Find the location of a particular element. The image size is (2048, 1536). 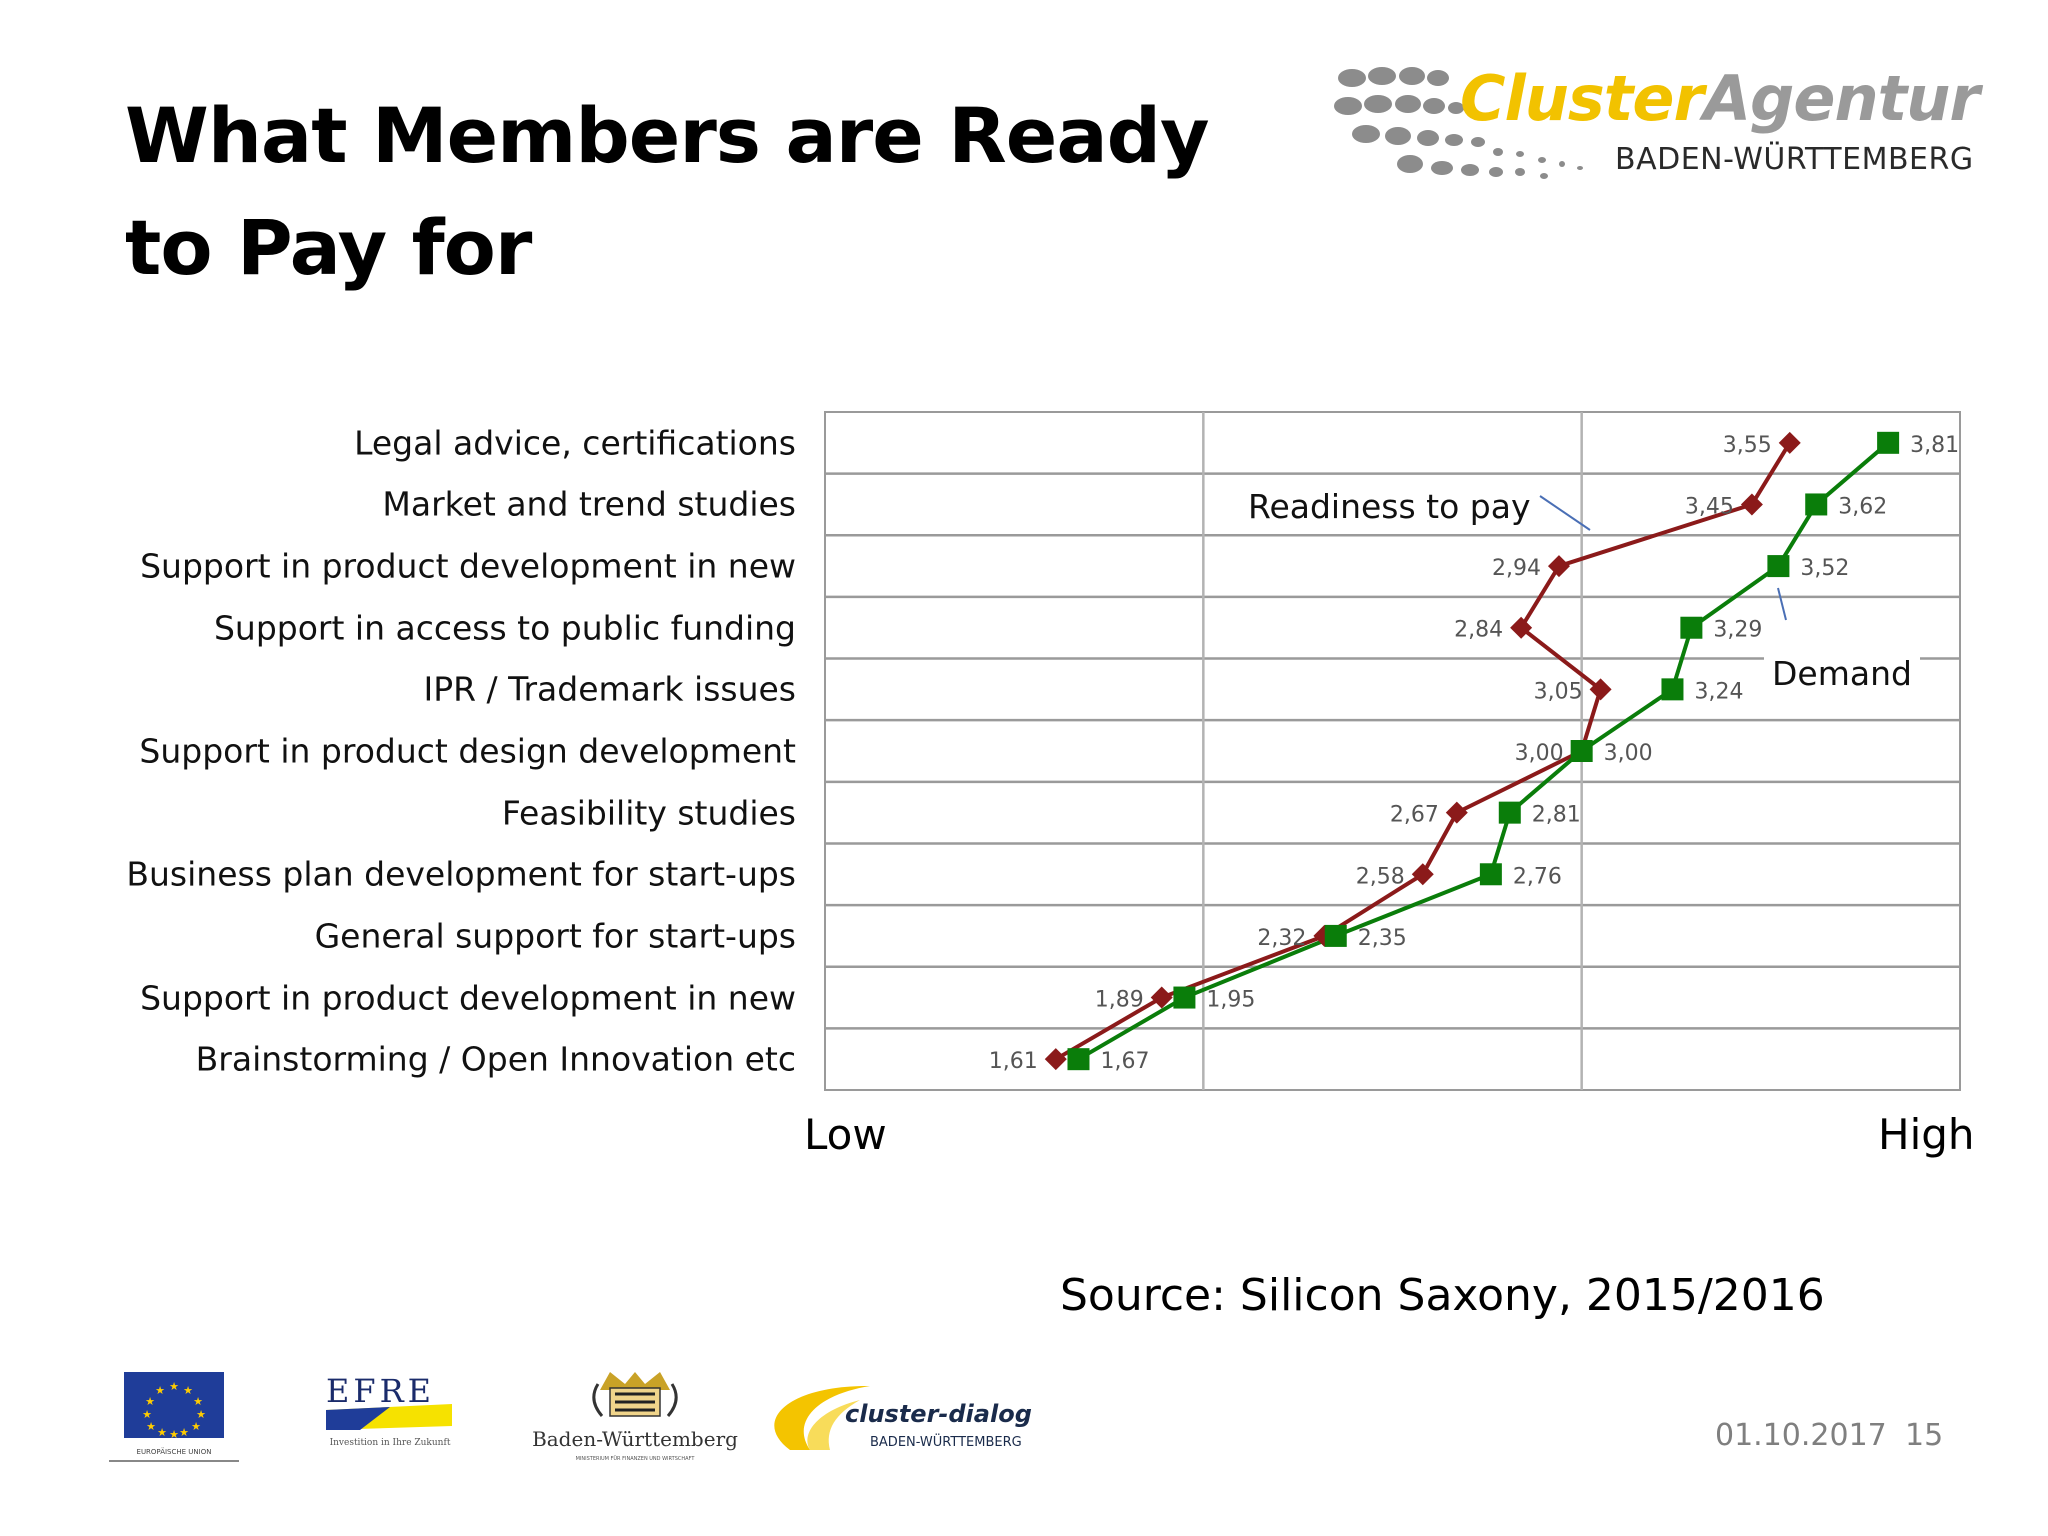

category-label: Legal advice, certifications is located at coordinates (575, 443).